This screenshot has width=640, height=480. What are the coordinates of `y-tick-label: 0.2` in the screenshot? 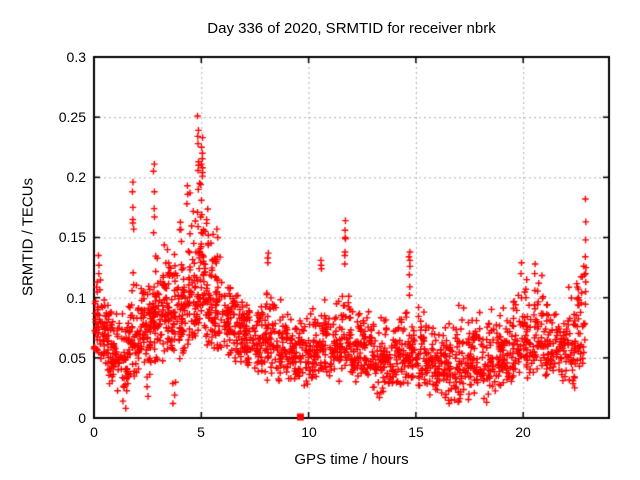 It's located at (76, 177).